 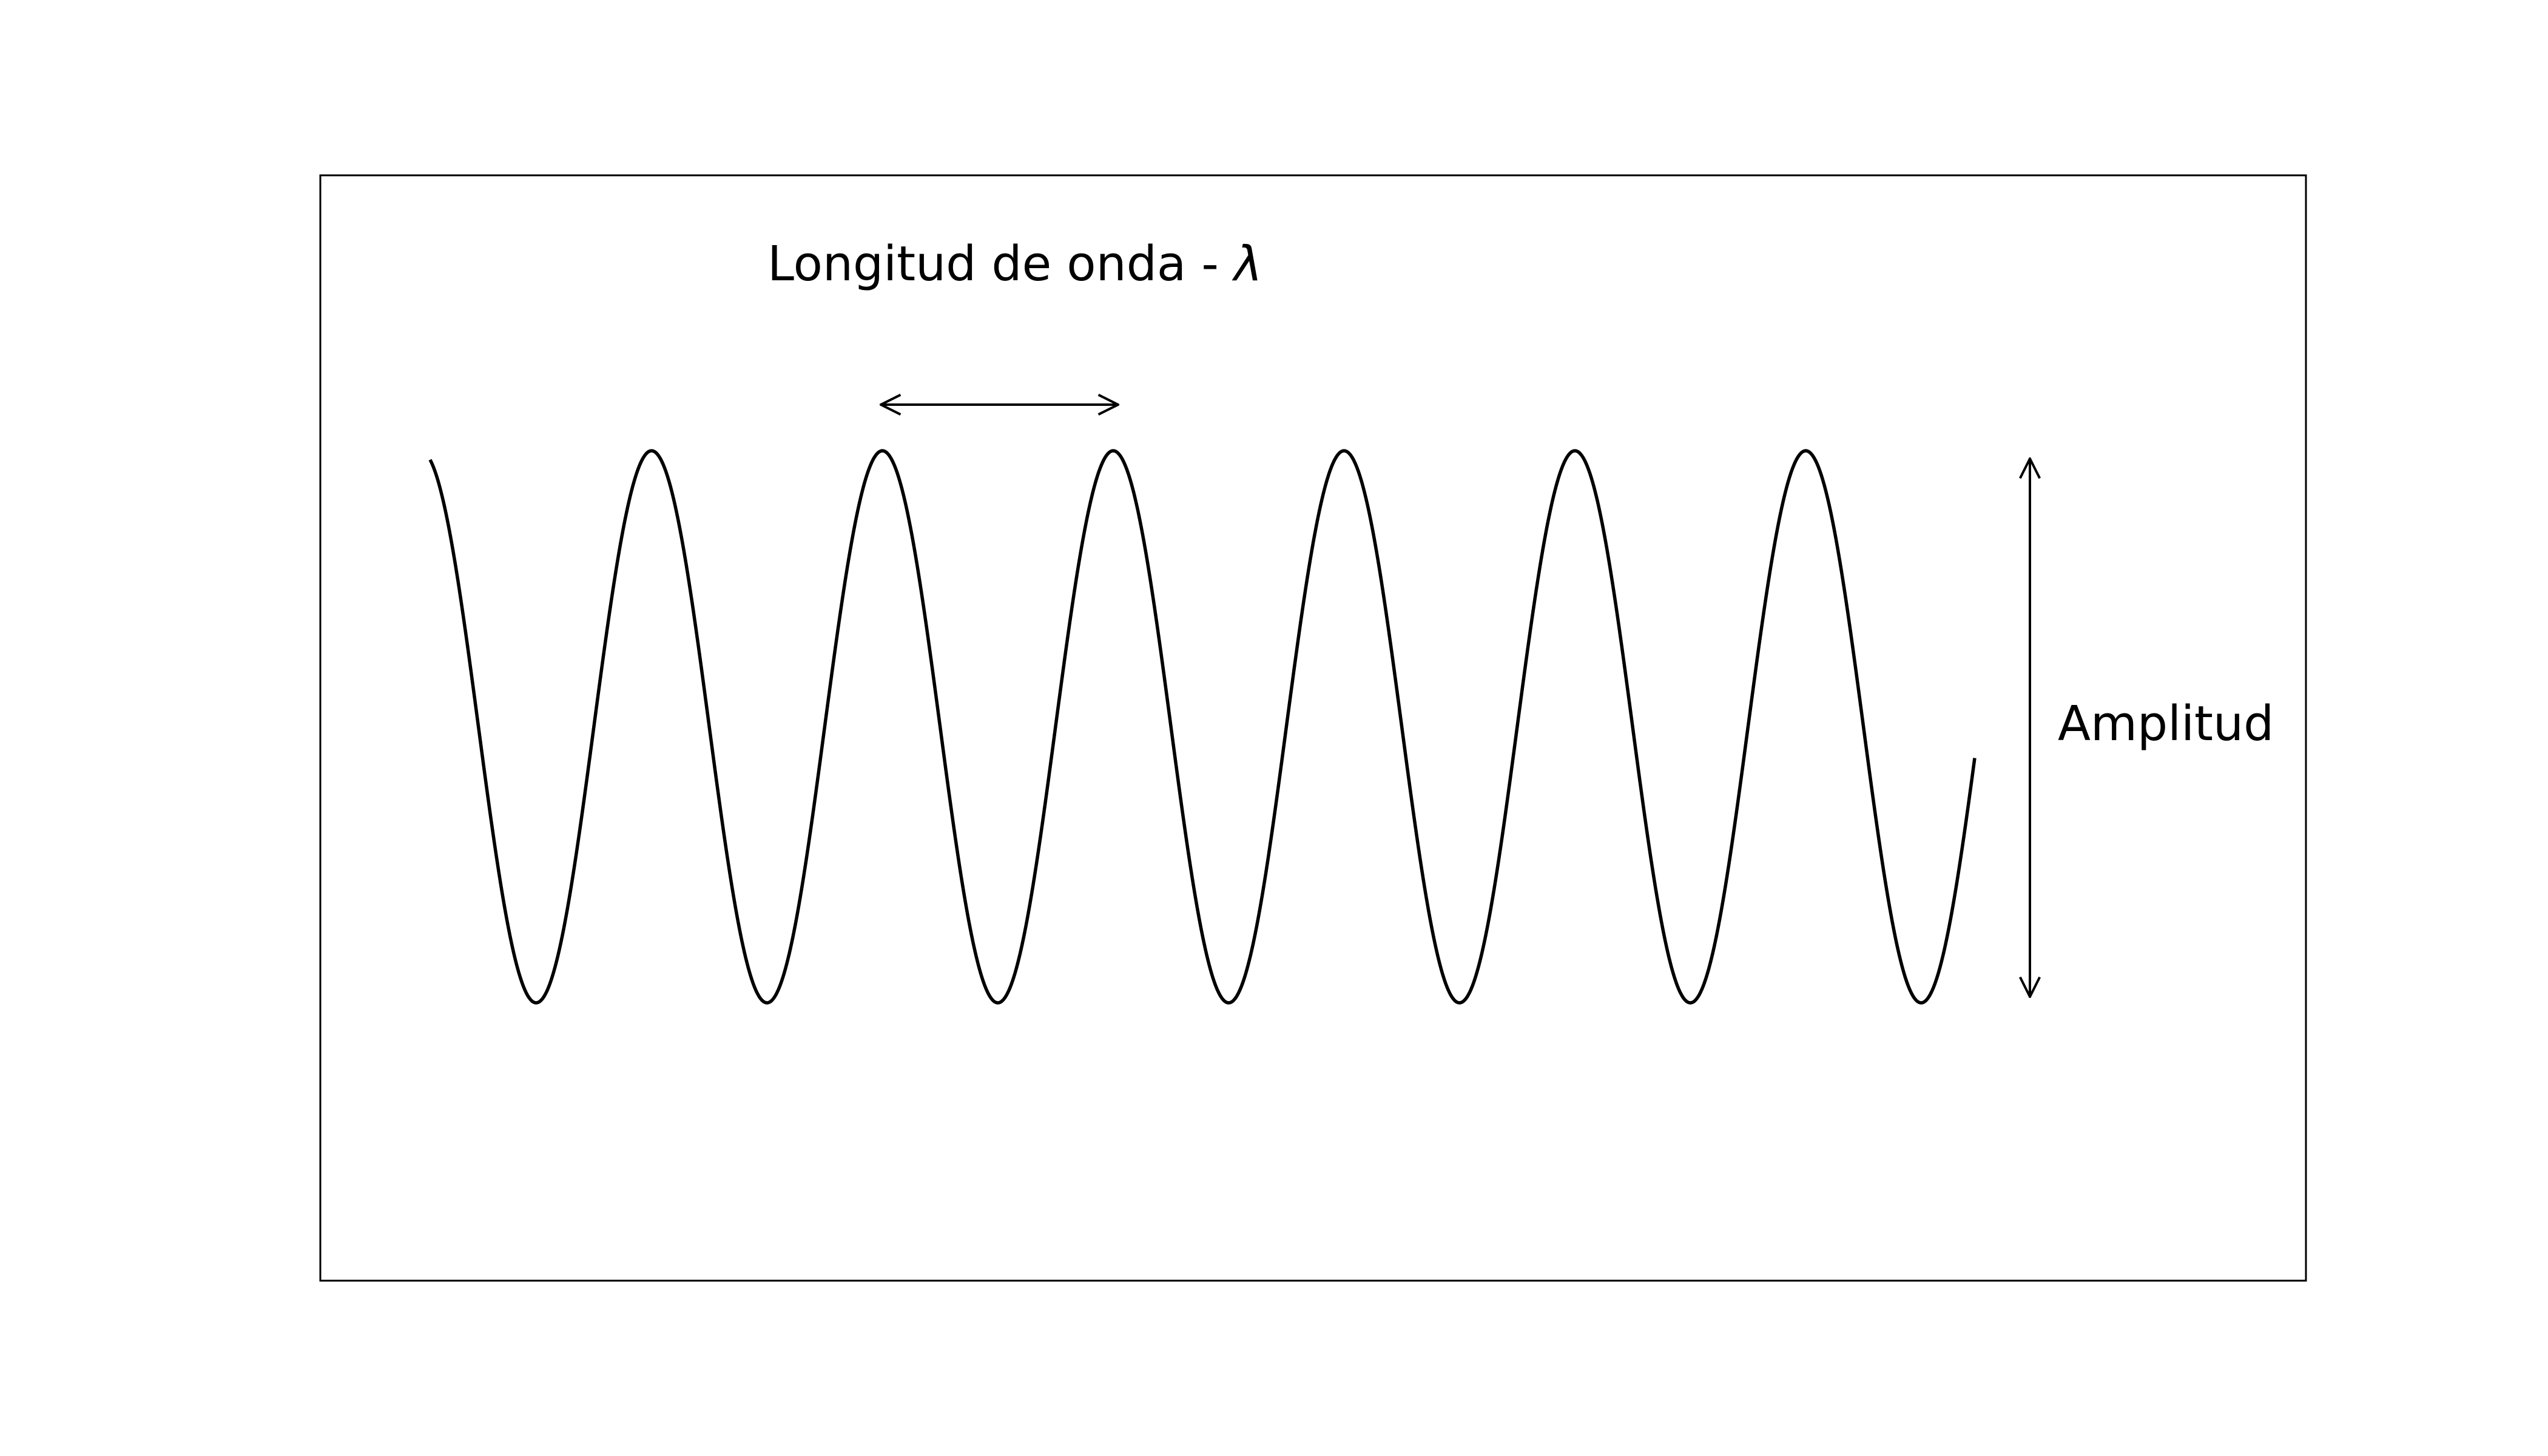 I want to click on lambda-symbol: λ, so click(x=1247, y=264).